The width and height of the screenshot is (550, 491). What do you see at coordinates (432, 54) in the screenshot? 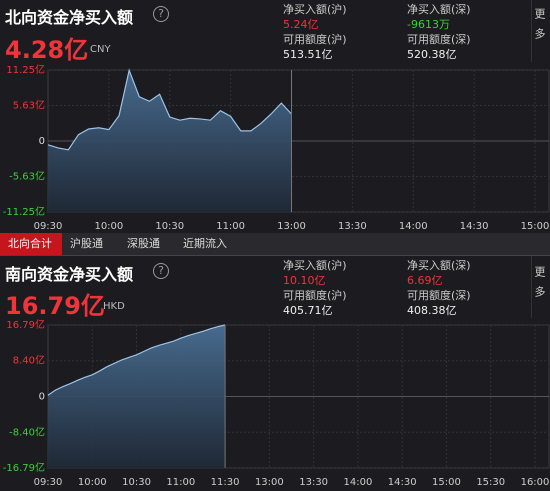
I see `stat-value: 520.38亿` at bounding box center [432, 54].